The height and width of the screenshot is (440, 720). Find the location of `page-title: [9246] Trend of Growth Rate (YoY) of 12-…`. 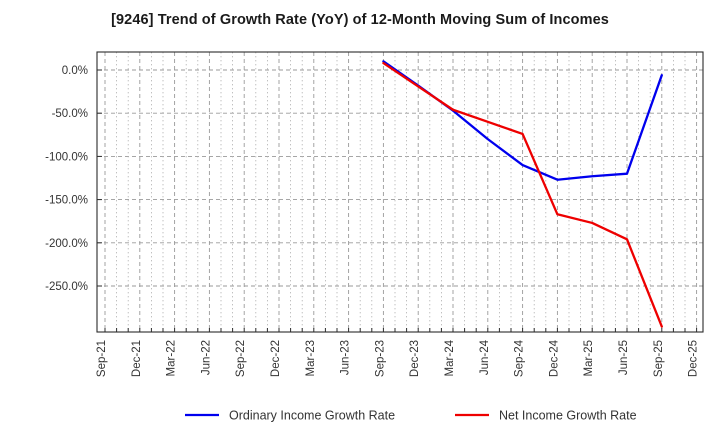

page-title: [9246] Trend of Growth Rate (YoY) of 12-… is located at coordinates (360, 20).